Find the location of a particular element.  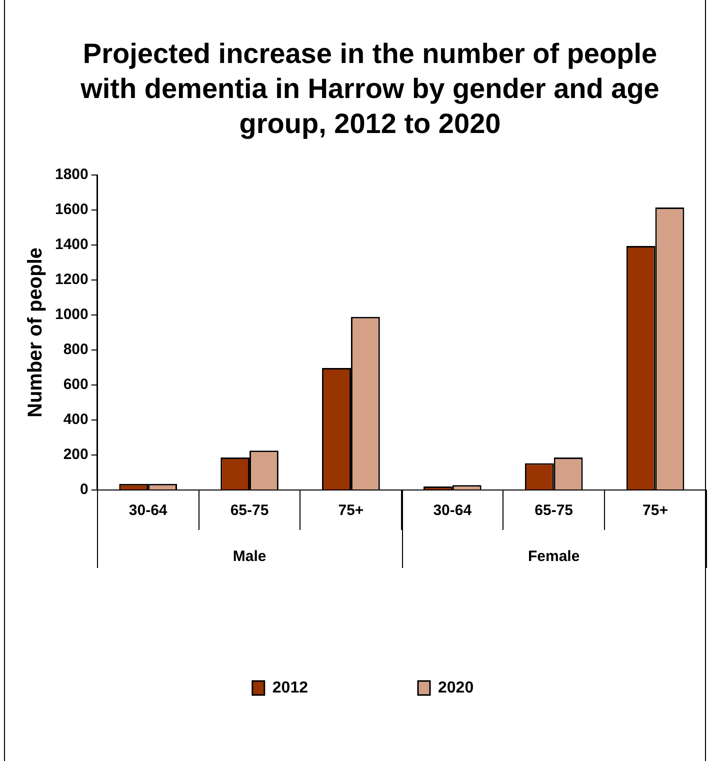

text: Male is located at coordinates (249, 557).